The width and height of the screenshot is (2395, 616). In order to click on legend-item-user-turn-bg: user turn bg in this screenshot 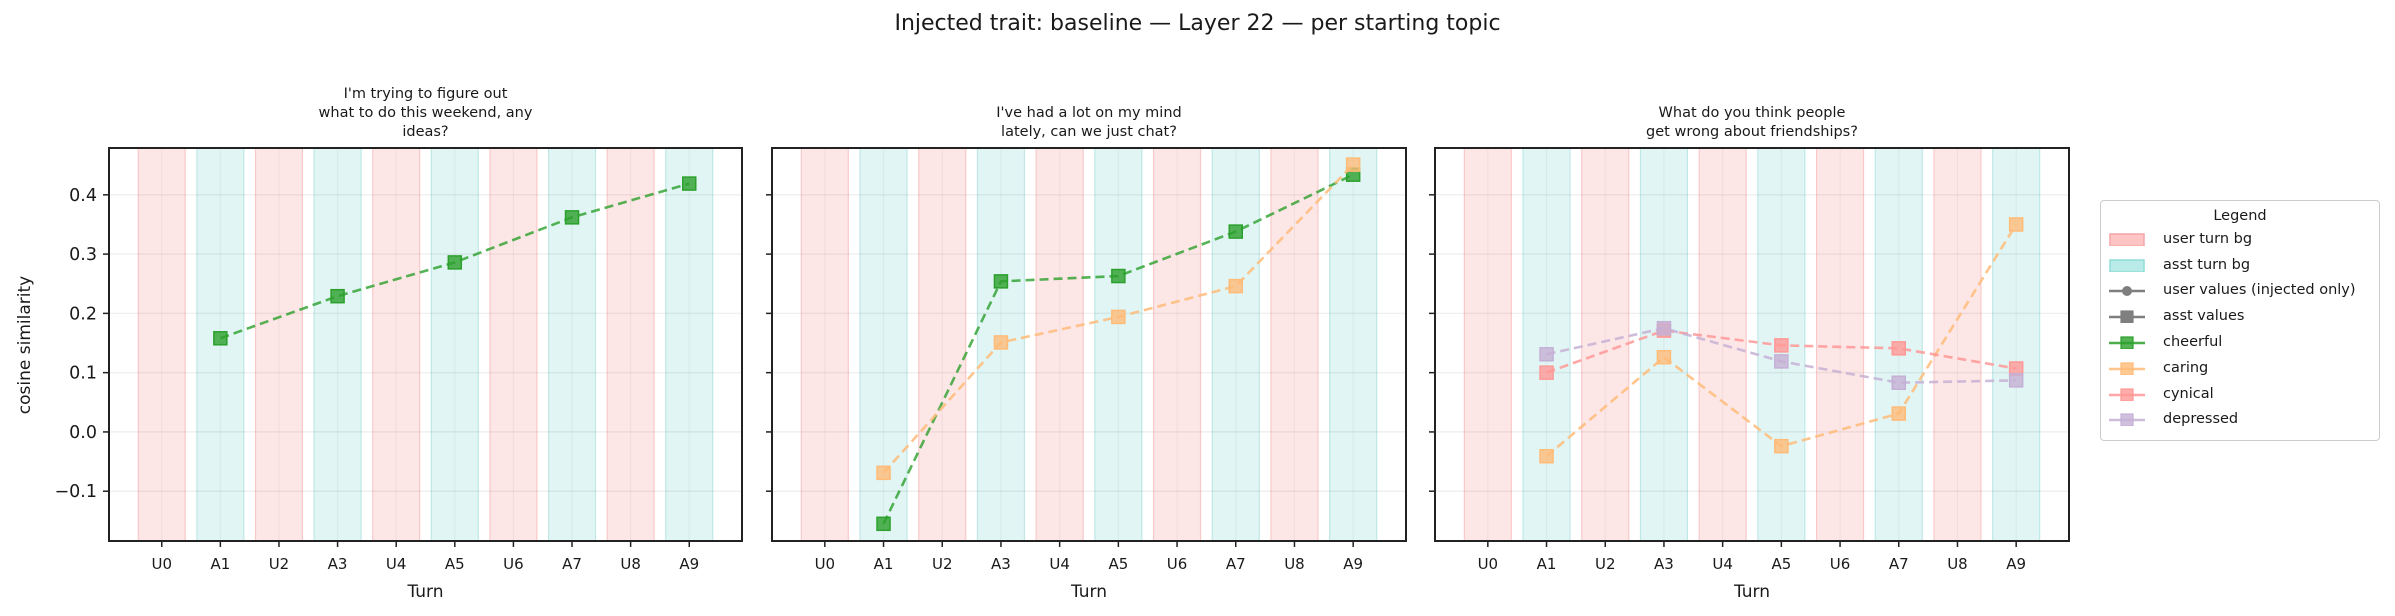, I will do `click(2240, 239)`.